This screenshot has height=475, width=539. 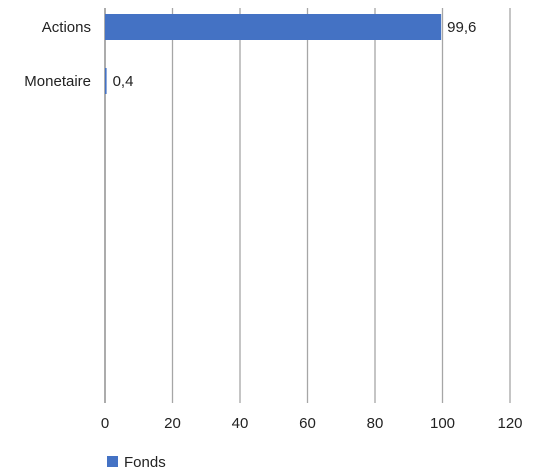 What do you see at coordinates (105, 423) in the screenshot?
I see `x-tick-label: 0` at bounding box center [105, 423].